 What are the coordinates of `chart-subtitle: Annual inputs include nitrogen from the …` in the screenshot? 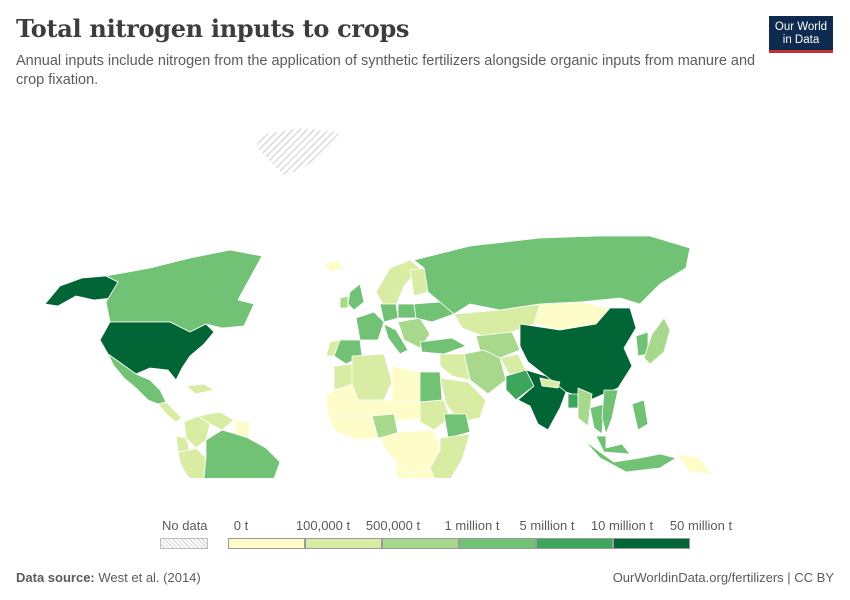 It's located at (386, 70).